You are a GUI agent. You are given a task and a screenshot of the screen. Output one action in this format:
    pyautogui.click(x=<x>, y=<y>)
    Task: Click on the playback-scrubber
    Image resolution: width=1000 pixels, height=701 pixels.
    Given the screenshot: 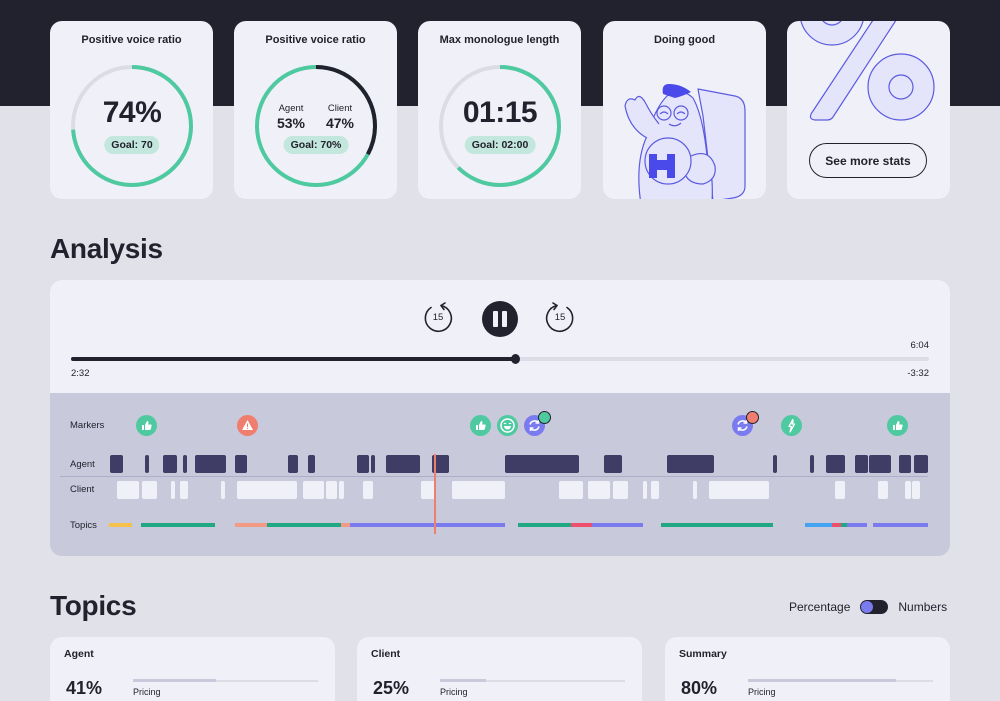 What is the action you would take?
    pyautogui.click(x=500, y=359)
    